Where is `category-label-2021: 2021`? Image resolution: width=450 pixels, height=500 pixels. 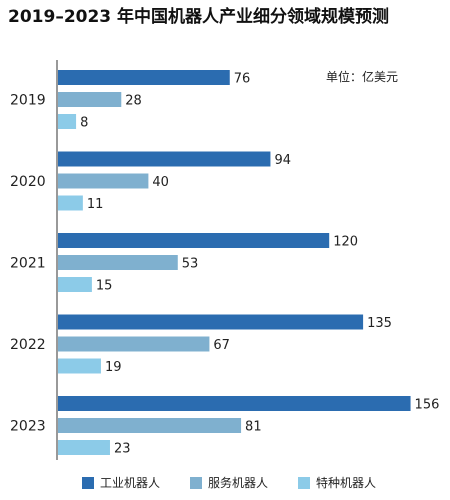
category-label-2021: 2021 is located at coordinates (28, 264).